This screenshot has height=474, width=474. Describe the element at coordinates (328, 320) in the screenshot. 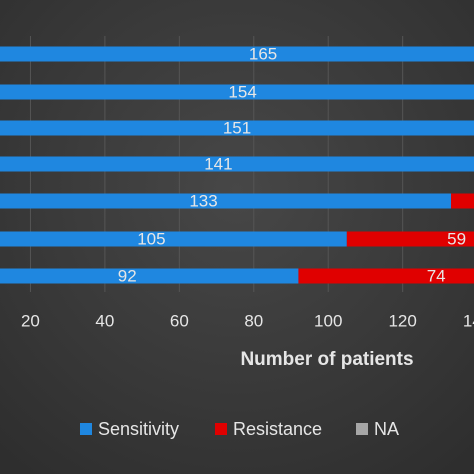

I see `x-tick-label: 100` at that location.